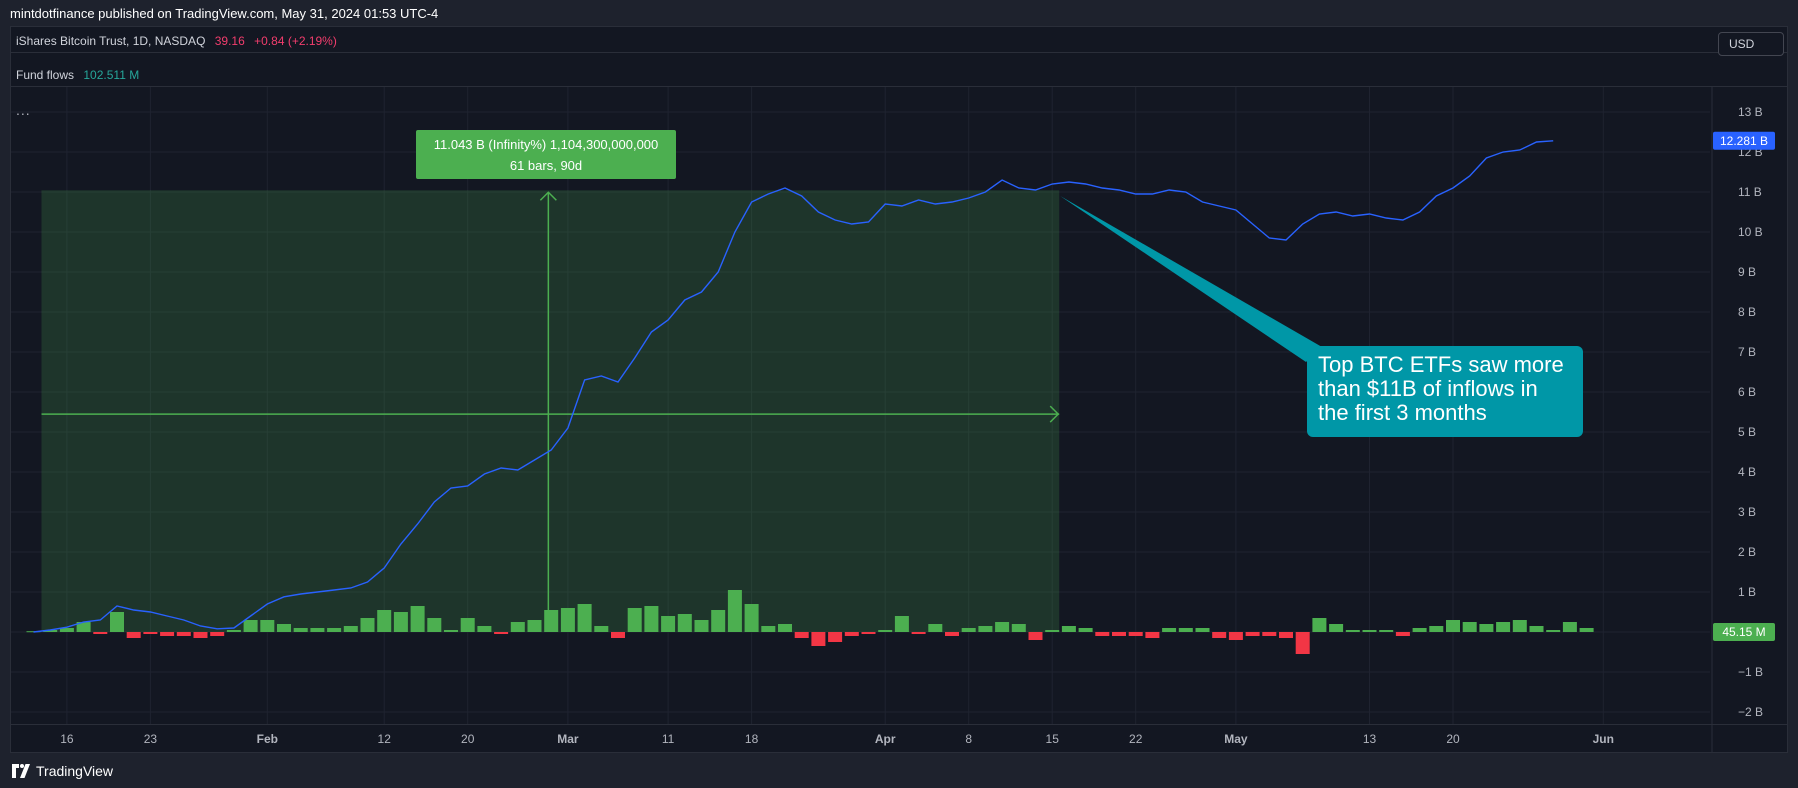  Describe the element at coordinates (546, 154) in the screenshot. I see `measure-info-box` at that location.